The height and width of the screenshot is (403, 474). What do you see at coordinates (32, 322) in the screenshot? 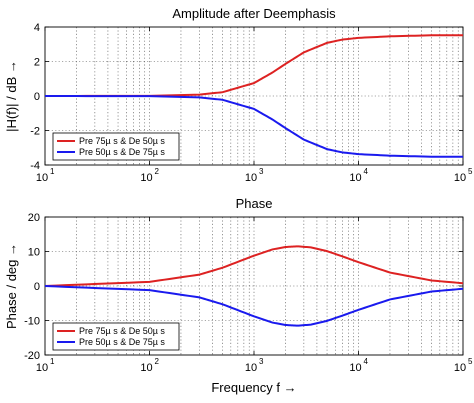
I see `y-tick-label: -10` at bounding box center [32, 322].